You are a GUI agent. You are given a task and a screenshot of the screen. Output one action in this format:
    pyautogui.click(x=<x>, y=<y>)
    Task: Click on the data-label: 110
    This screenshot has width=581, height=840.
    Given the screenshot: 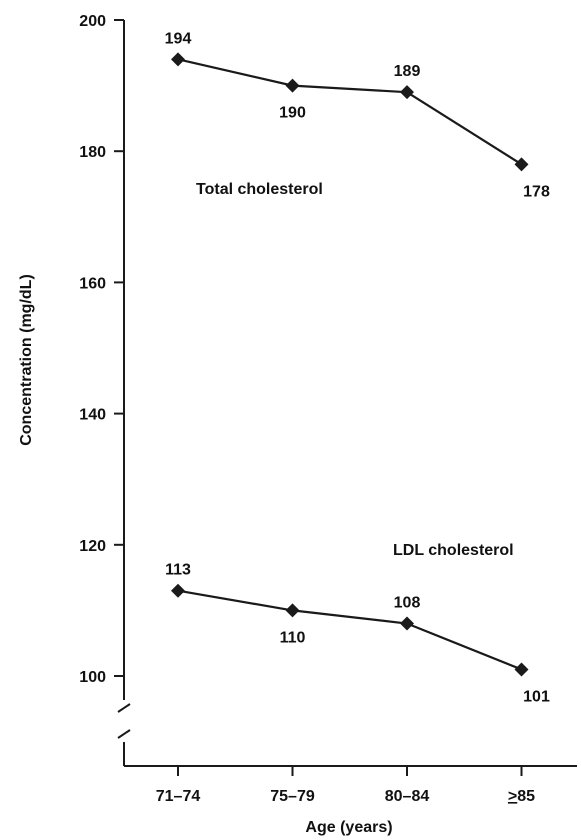 What is the action you would take?
    pyautogui.click(x=293, y=637)
    